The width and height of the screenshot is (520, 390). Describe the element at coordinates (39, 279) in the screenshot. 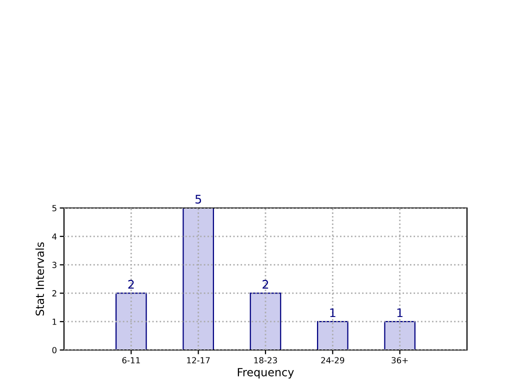

I see `y-axis-title: Stat Intervals` at that location.